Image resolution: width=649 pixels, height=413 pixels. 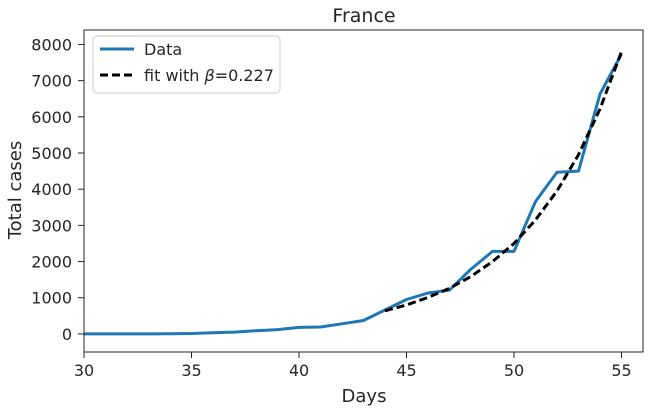 I want to click on legend-box, so click(x=186, y=64).